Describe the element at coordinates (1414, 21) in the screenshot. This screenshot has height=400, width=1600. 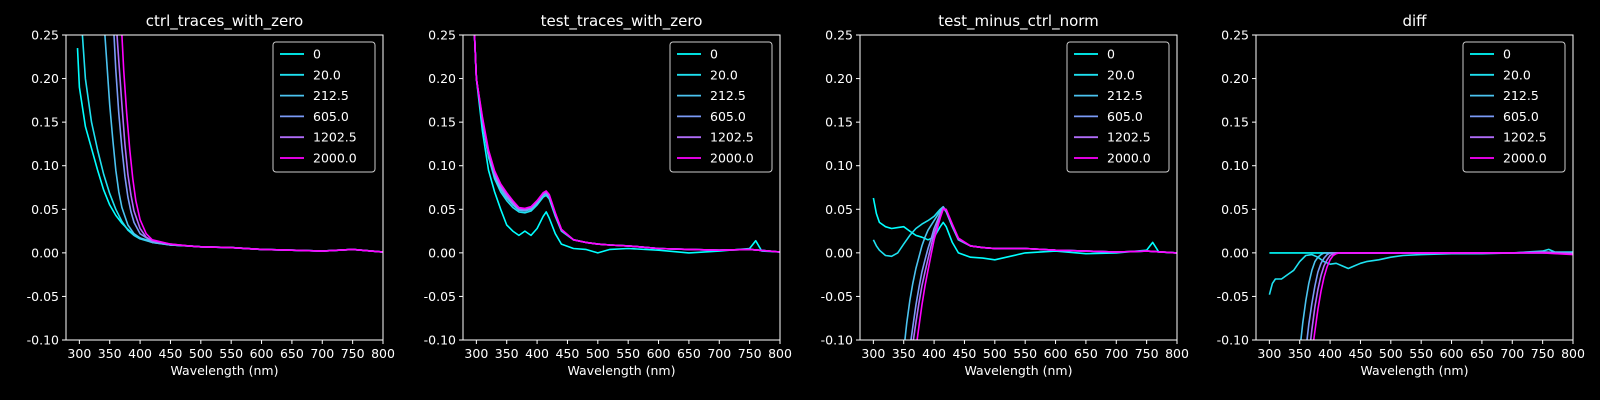
I see `subplot-title: diff` at that location.